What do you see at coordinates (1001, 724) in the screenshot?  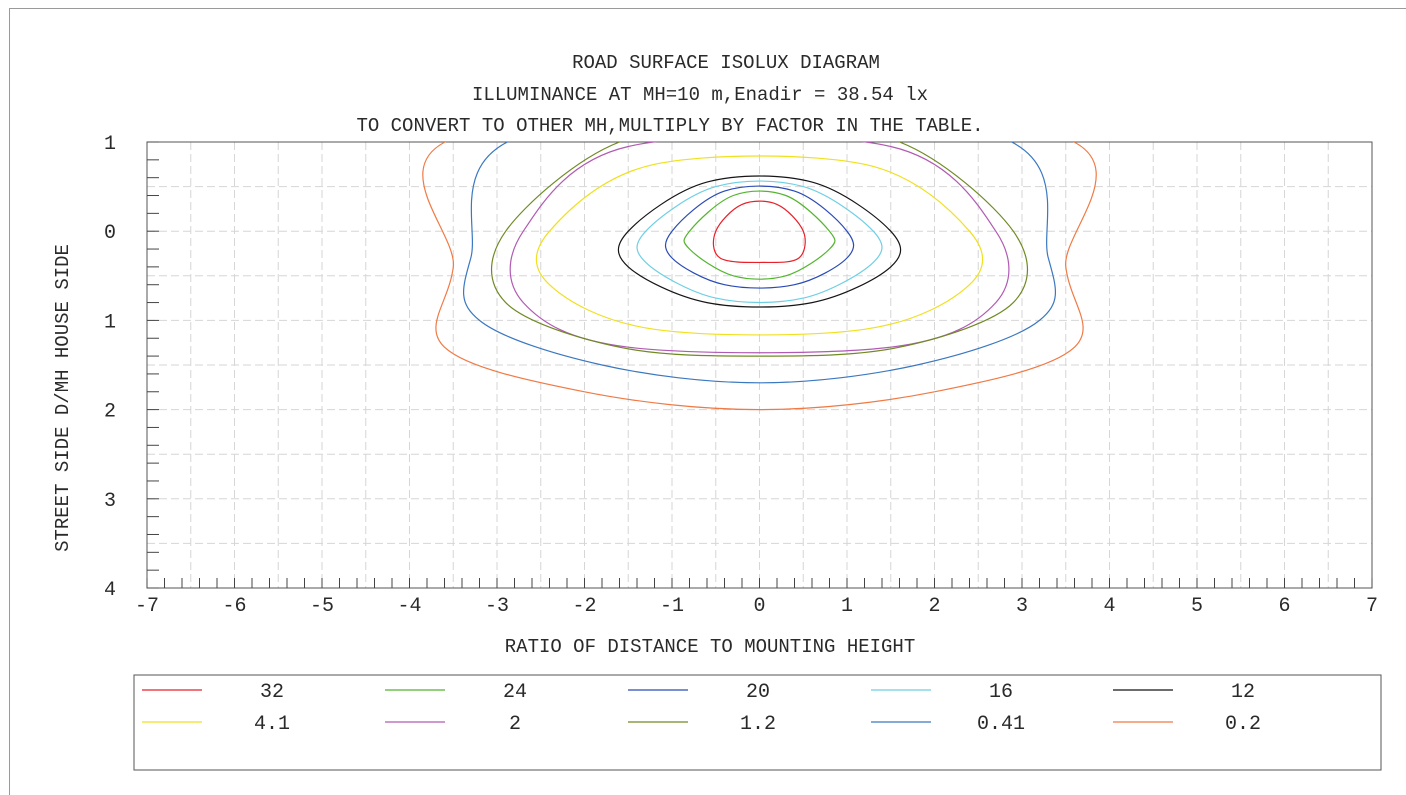 I see `legend-label: 0.41` at bounding box center [1001, 724].